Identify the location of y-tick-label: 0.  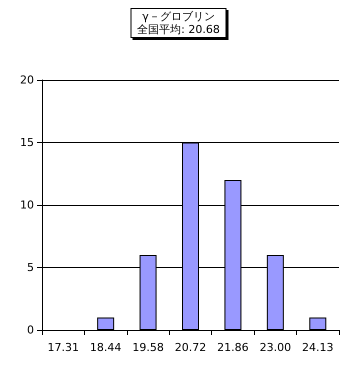
(30, 330).